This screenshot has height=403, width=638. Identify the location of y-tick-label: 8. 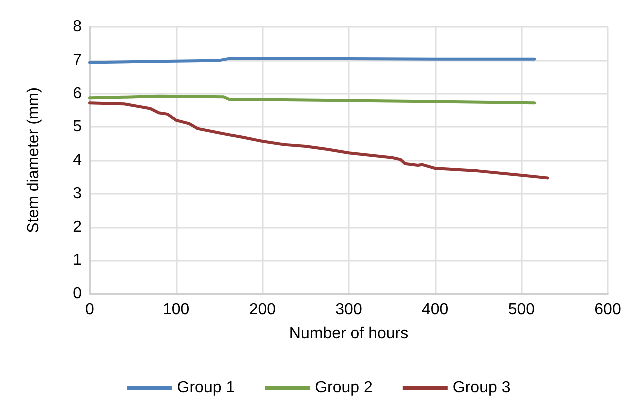
(77, 27).